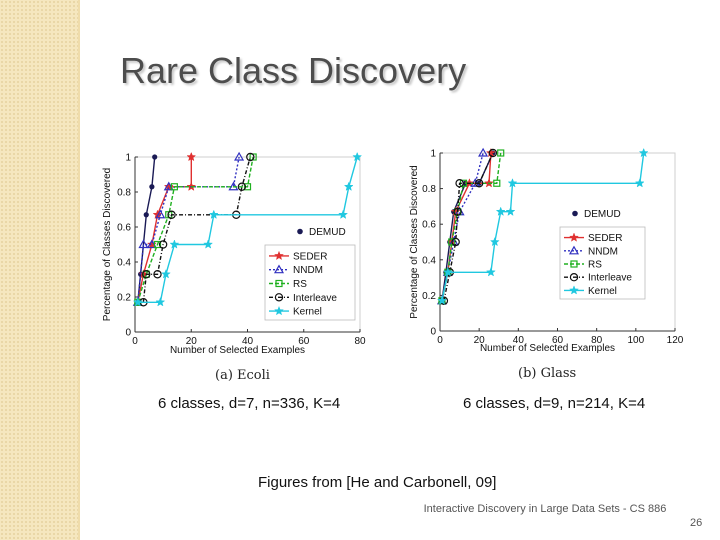 Image resolution: width=720 pixels, height=540 pixels. I want to click on y-axis-label: Percentage of Classes Discovered, so click(414, 241).